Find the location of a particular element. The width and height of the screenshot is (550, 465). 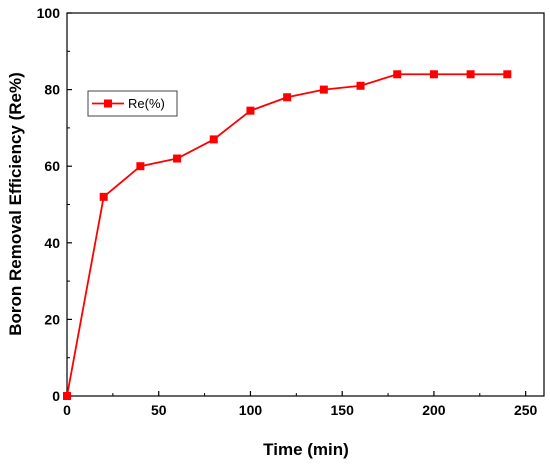

legend: Re(%) is located at coordinates (132, 103).